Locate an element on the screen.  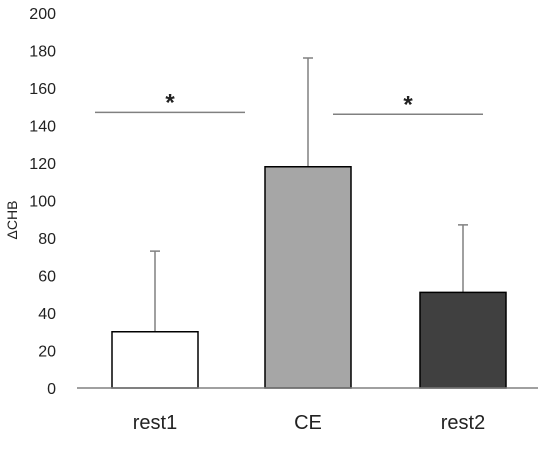
y-axis-title: ΔCHB is located at coordinates (12, 220).